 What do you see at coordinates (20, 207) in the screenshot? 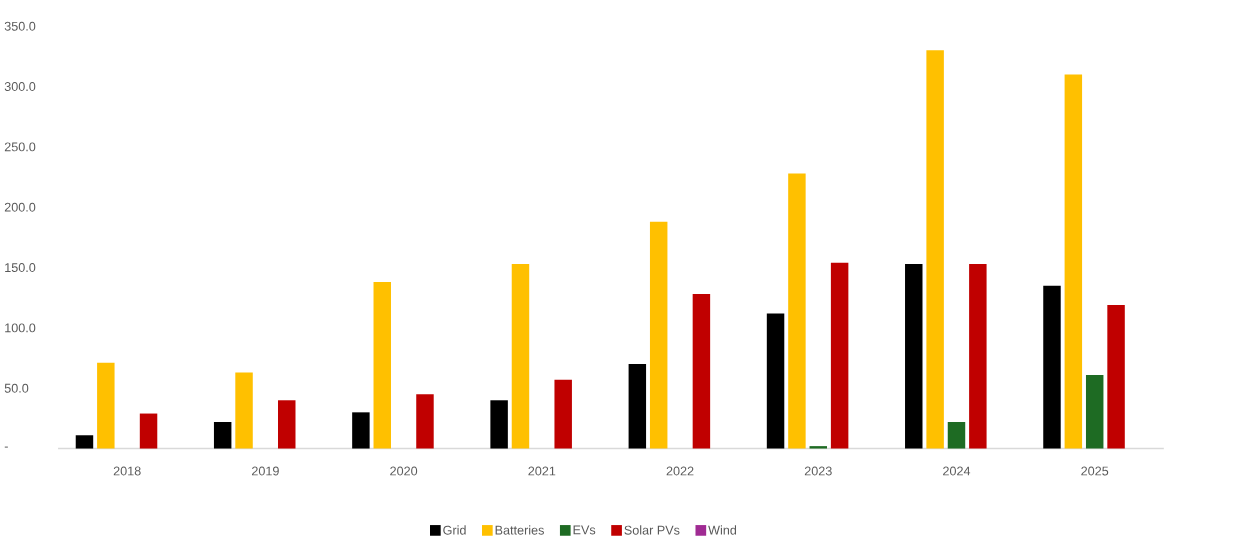
I see `y-tick-label: 200.0` at bounding box center [20, 207].